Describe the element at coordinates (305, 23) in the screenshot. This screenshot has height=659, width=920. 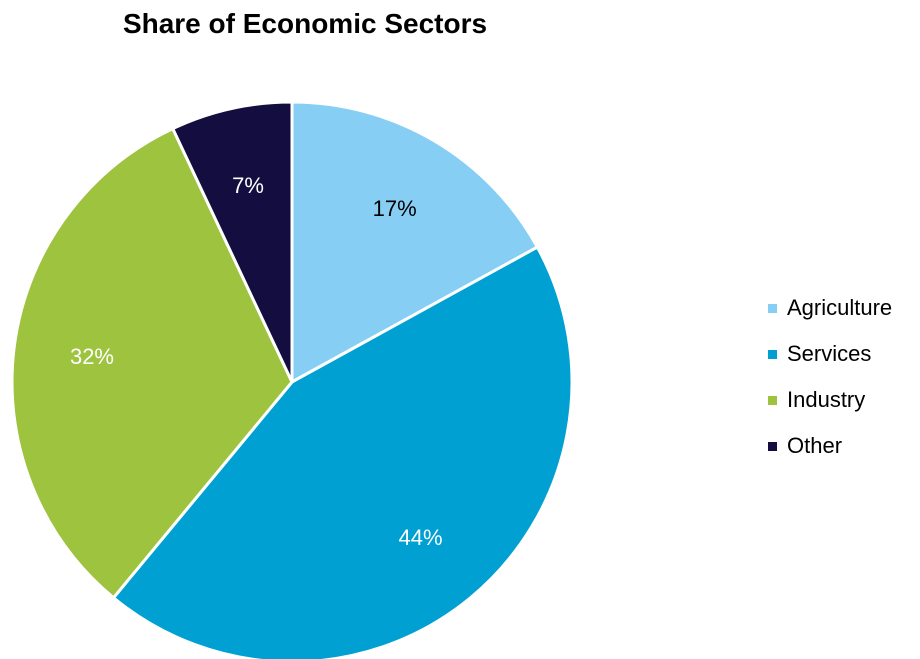
I see `chart-title: Share of Economic Sectors` at that location.